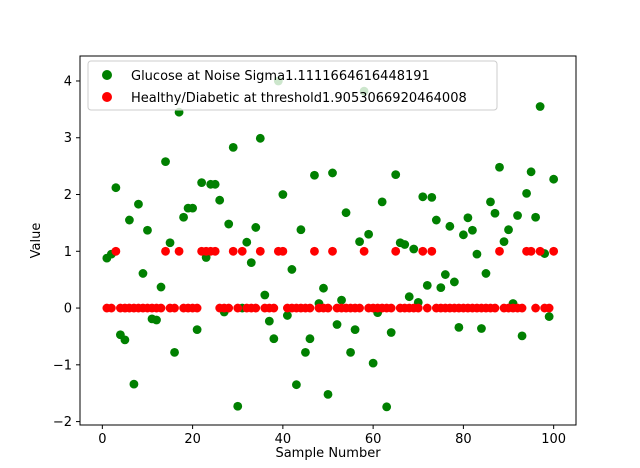  What do you see at coordinates (66, 252) in the screenshot?
I see `y-axis-ticks: −2 −1 0 1 2 3 4` at bounding box center [66, 252].